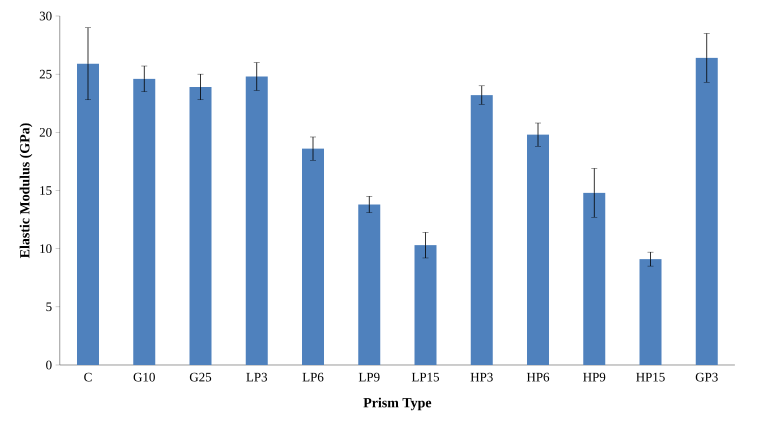 The width and height of the screenshot is (768, 439). Describe the element at coordinates (397, 404) in the screenshot. I see `x-axis-title: Prism Type` at that location.